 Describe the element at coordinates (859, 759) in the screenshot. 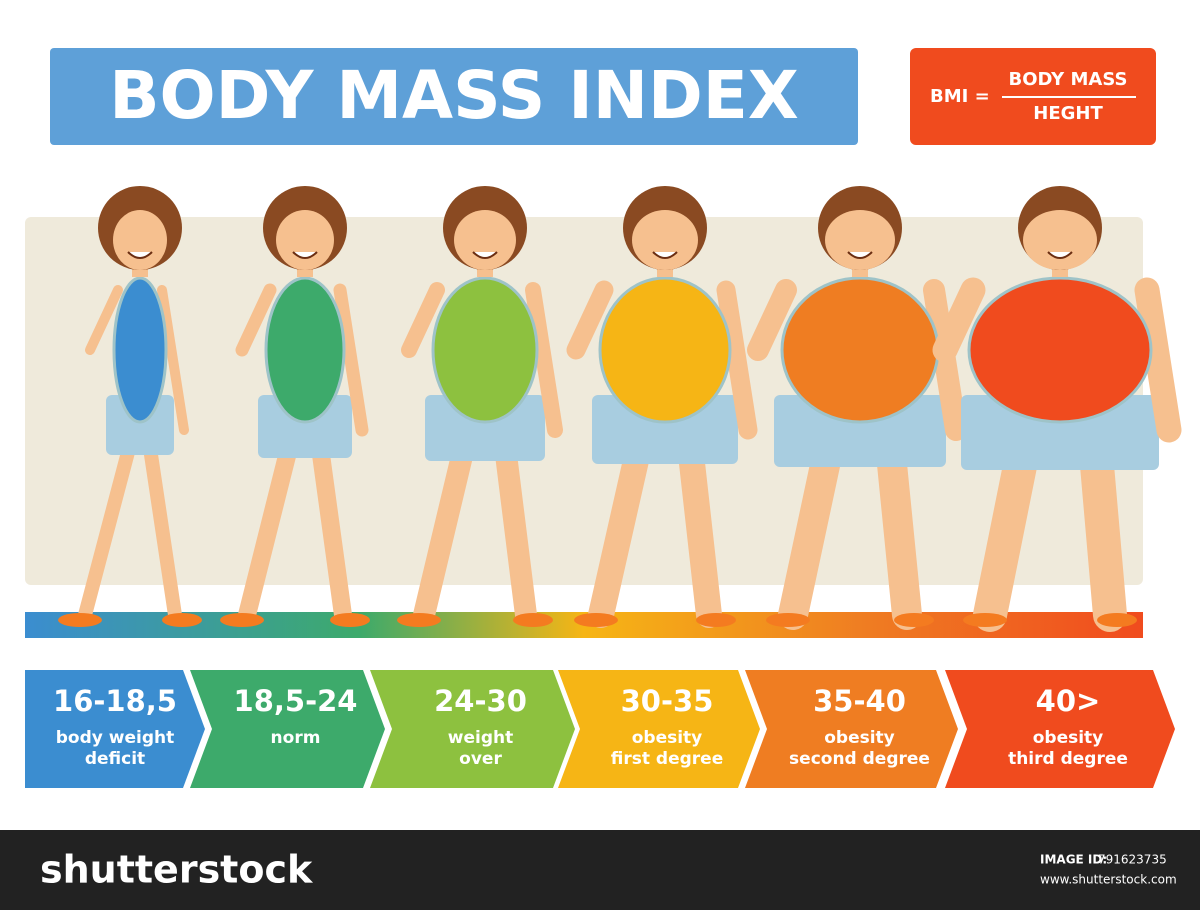

I see `stage-label: second degree` at that location.